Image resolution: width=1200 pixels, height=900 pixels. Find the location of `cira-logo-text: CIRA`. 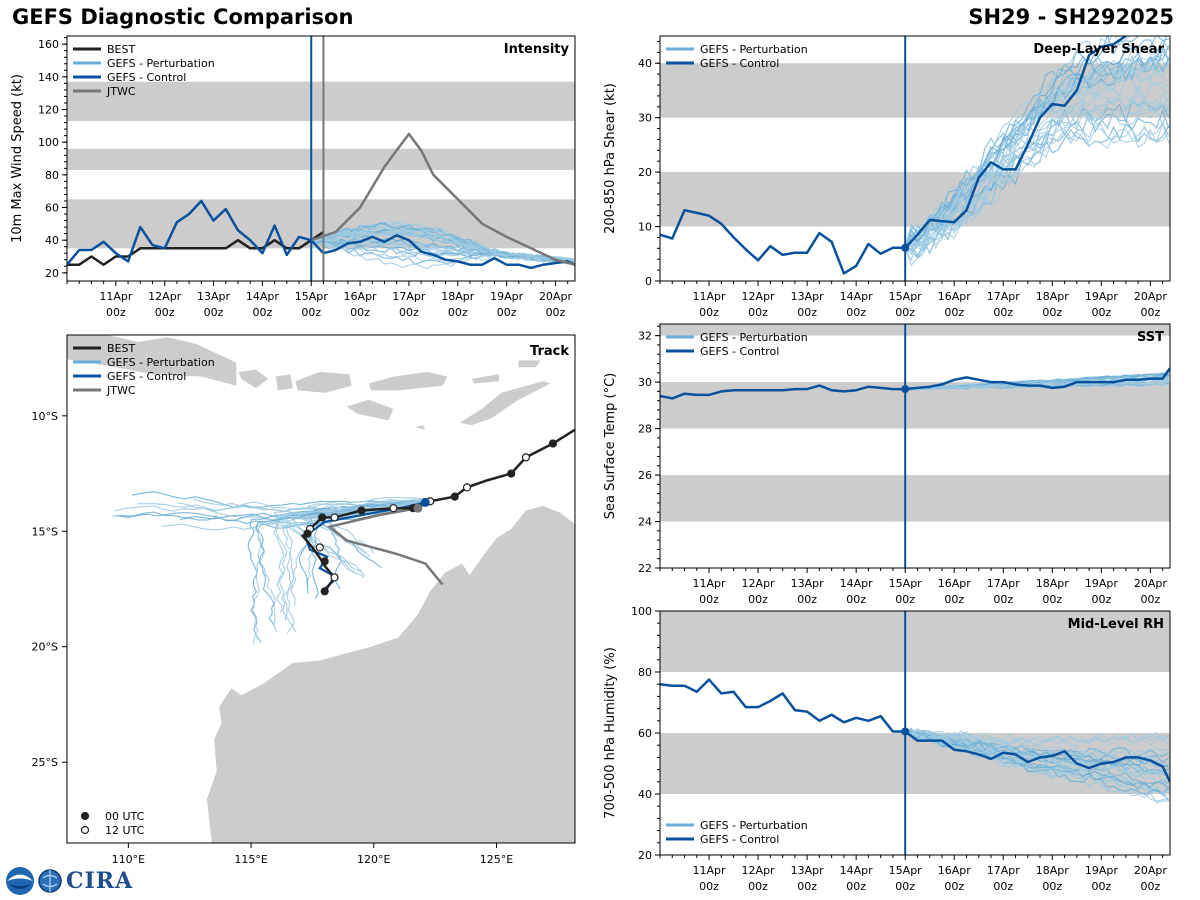

cira-logo-text: CIRA is located at coordinates (100, 881).